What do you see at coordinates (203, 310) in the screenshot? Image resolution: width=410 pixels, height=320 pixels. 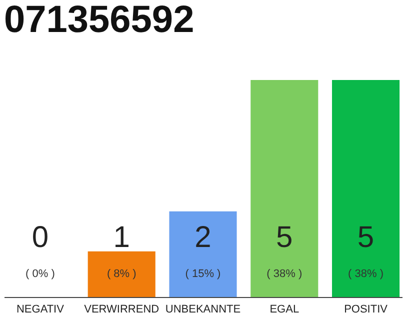 I see `x-tick-label: UNBEKANNTE` at bounding box center [203, 310].